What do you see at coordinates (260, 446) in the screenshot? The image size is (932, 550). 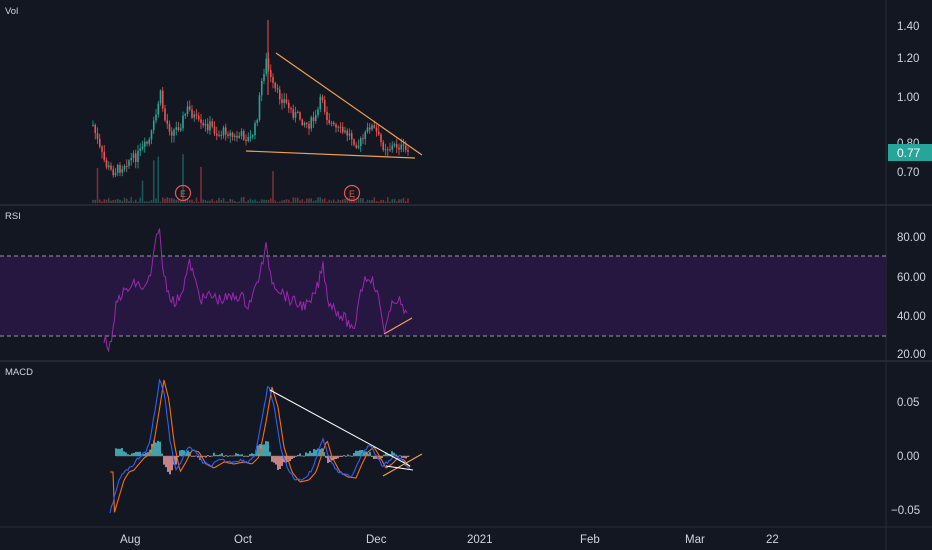 I see `macd-lines` at bounding box center [260, 446].